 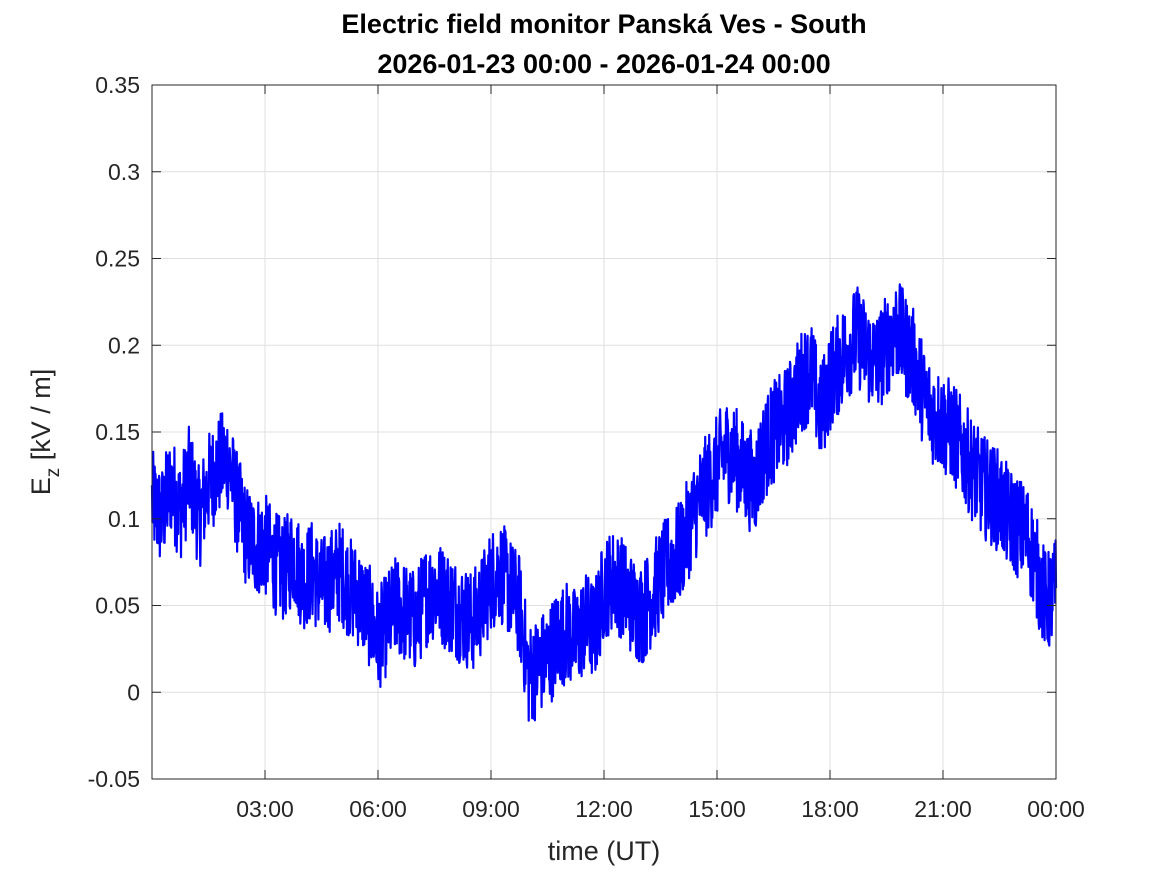 I want to click on x-tick-label: 18:00, so click(x=830, y=809).